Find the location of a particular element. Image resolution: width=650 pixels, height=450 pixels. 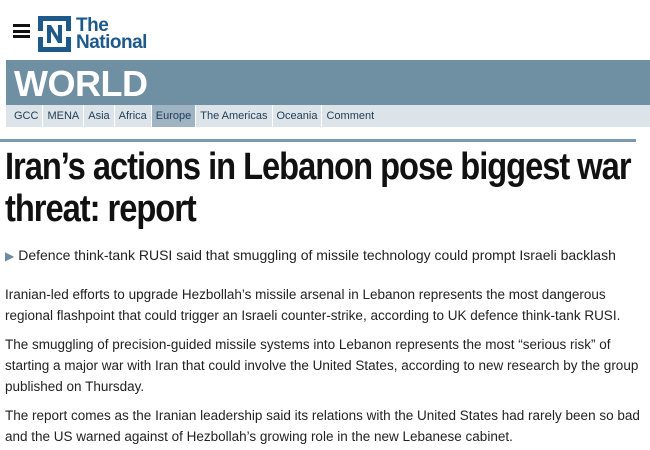

subnav-item-mena: MENA is located at coordinates (64, 116).